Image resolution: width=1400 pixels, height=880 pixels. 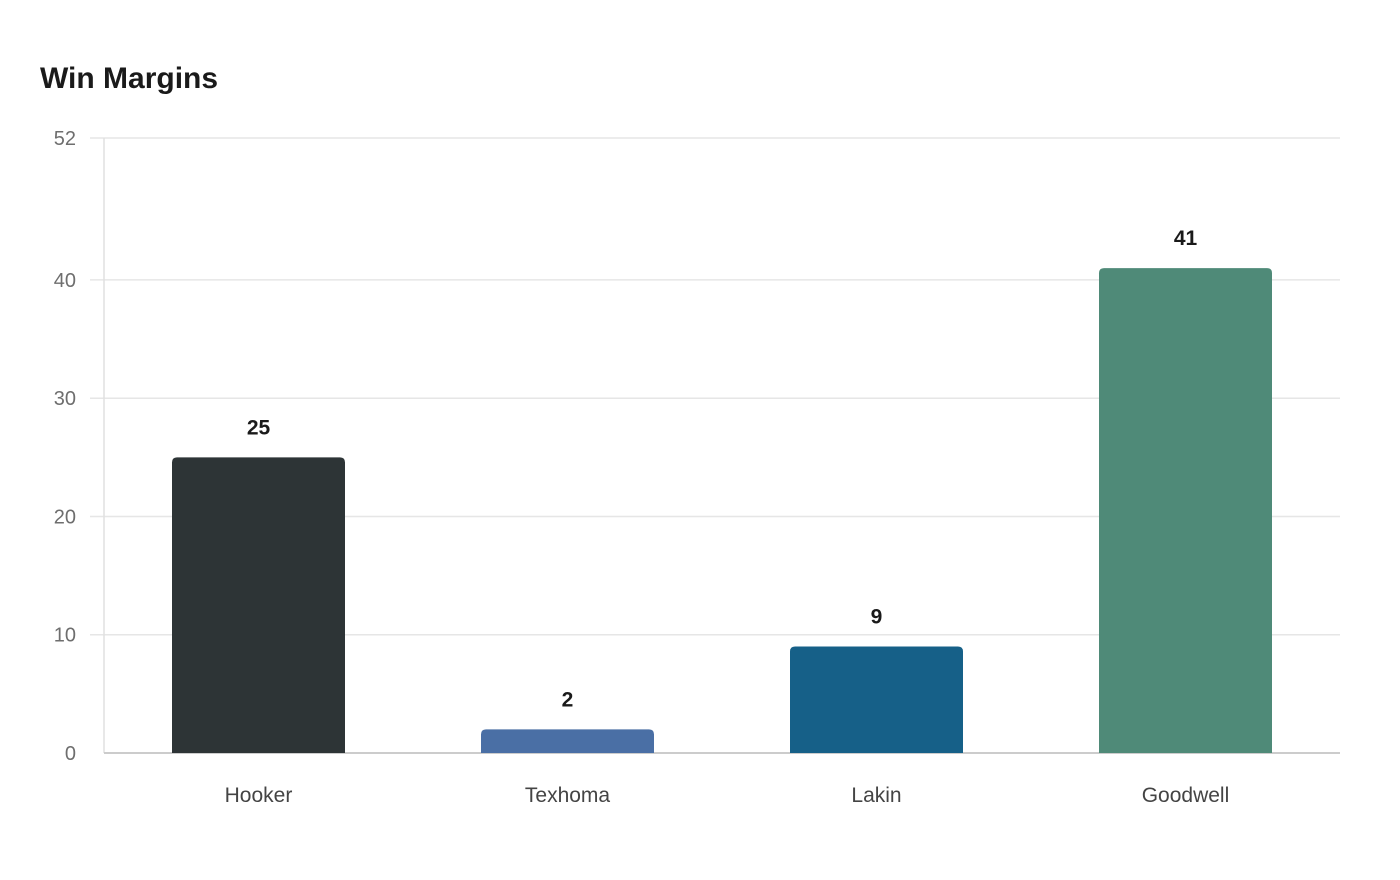 I want to click on y-tick-label: 30, so click(x=65, y=399).